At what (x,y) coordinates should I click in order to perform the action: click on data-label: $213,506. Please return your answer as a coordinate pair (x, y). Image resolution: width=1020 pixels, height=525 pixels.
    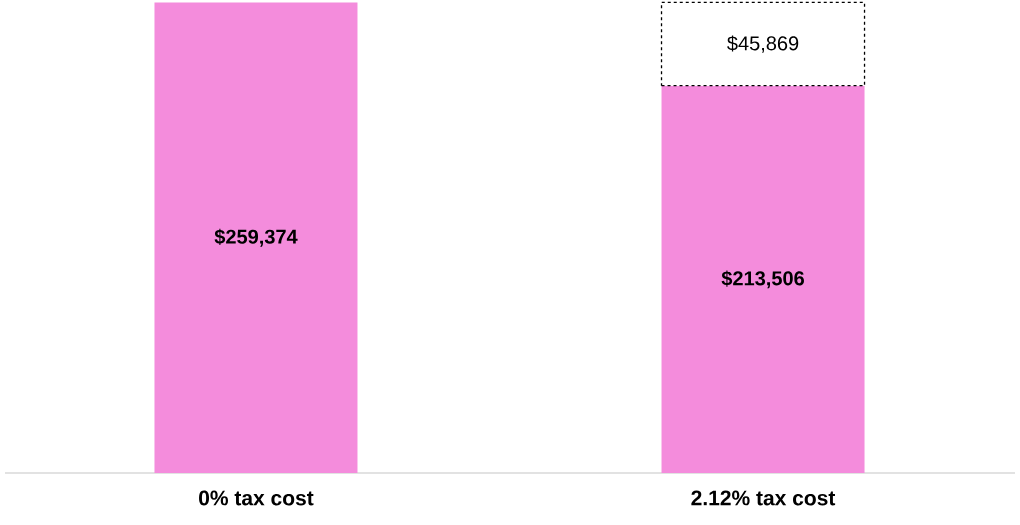
    Looking at the image, I should click on (762, 279).